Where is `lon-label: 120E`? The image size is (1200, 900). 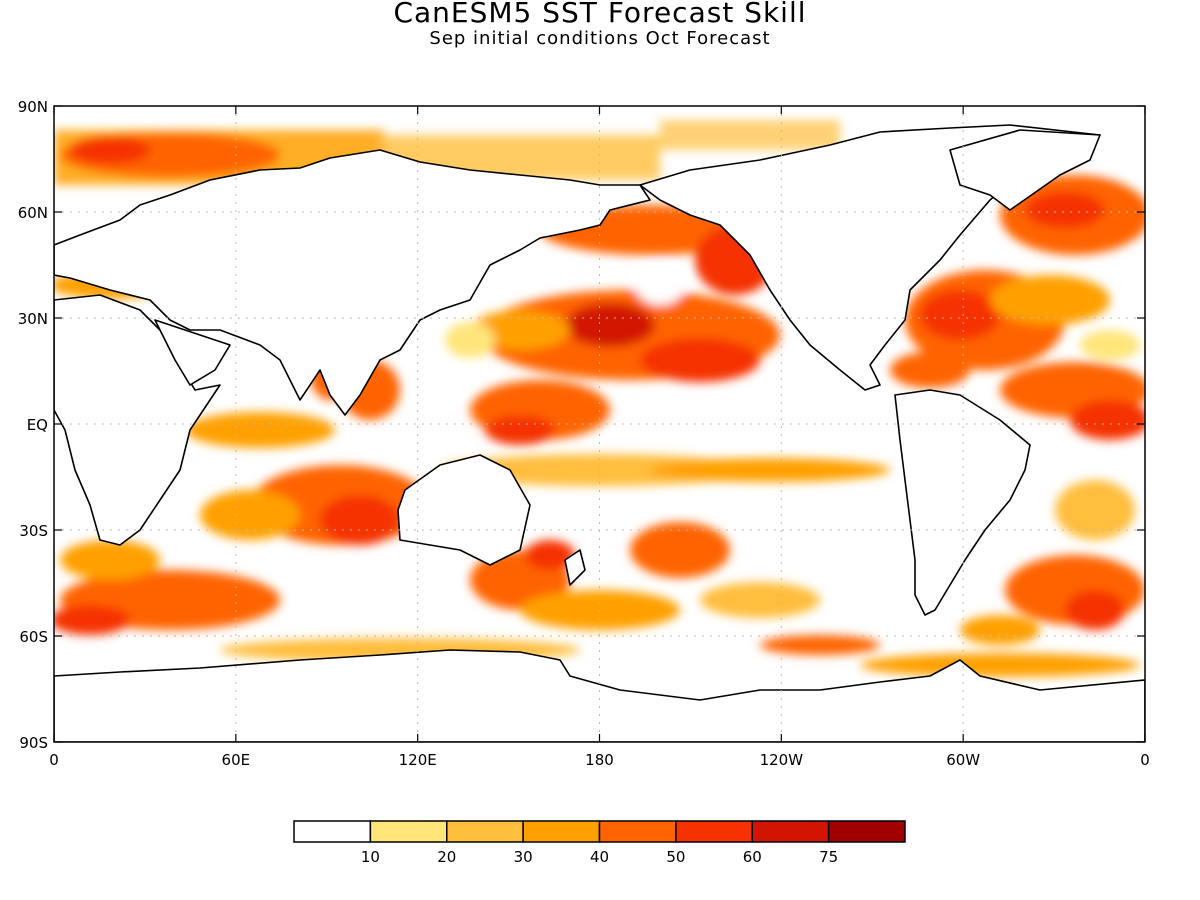 lon-label: 120E is located at coordinates (418, 760).